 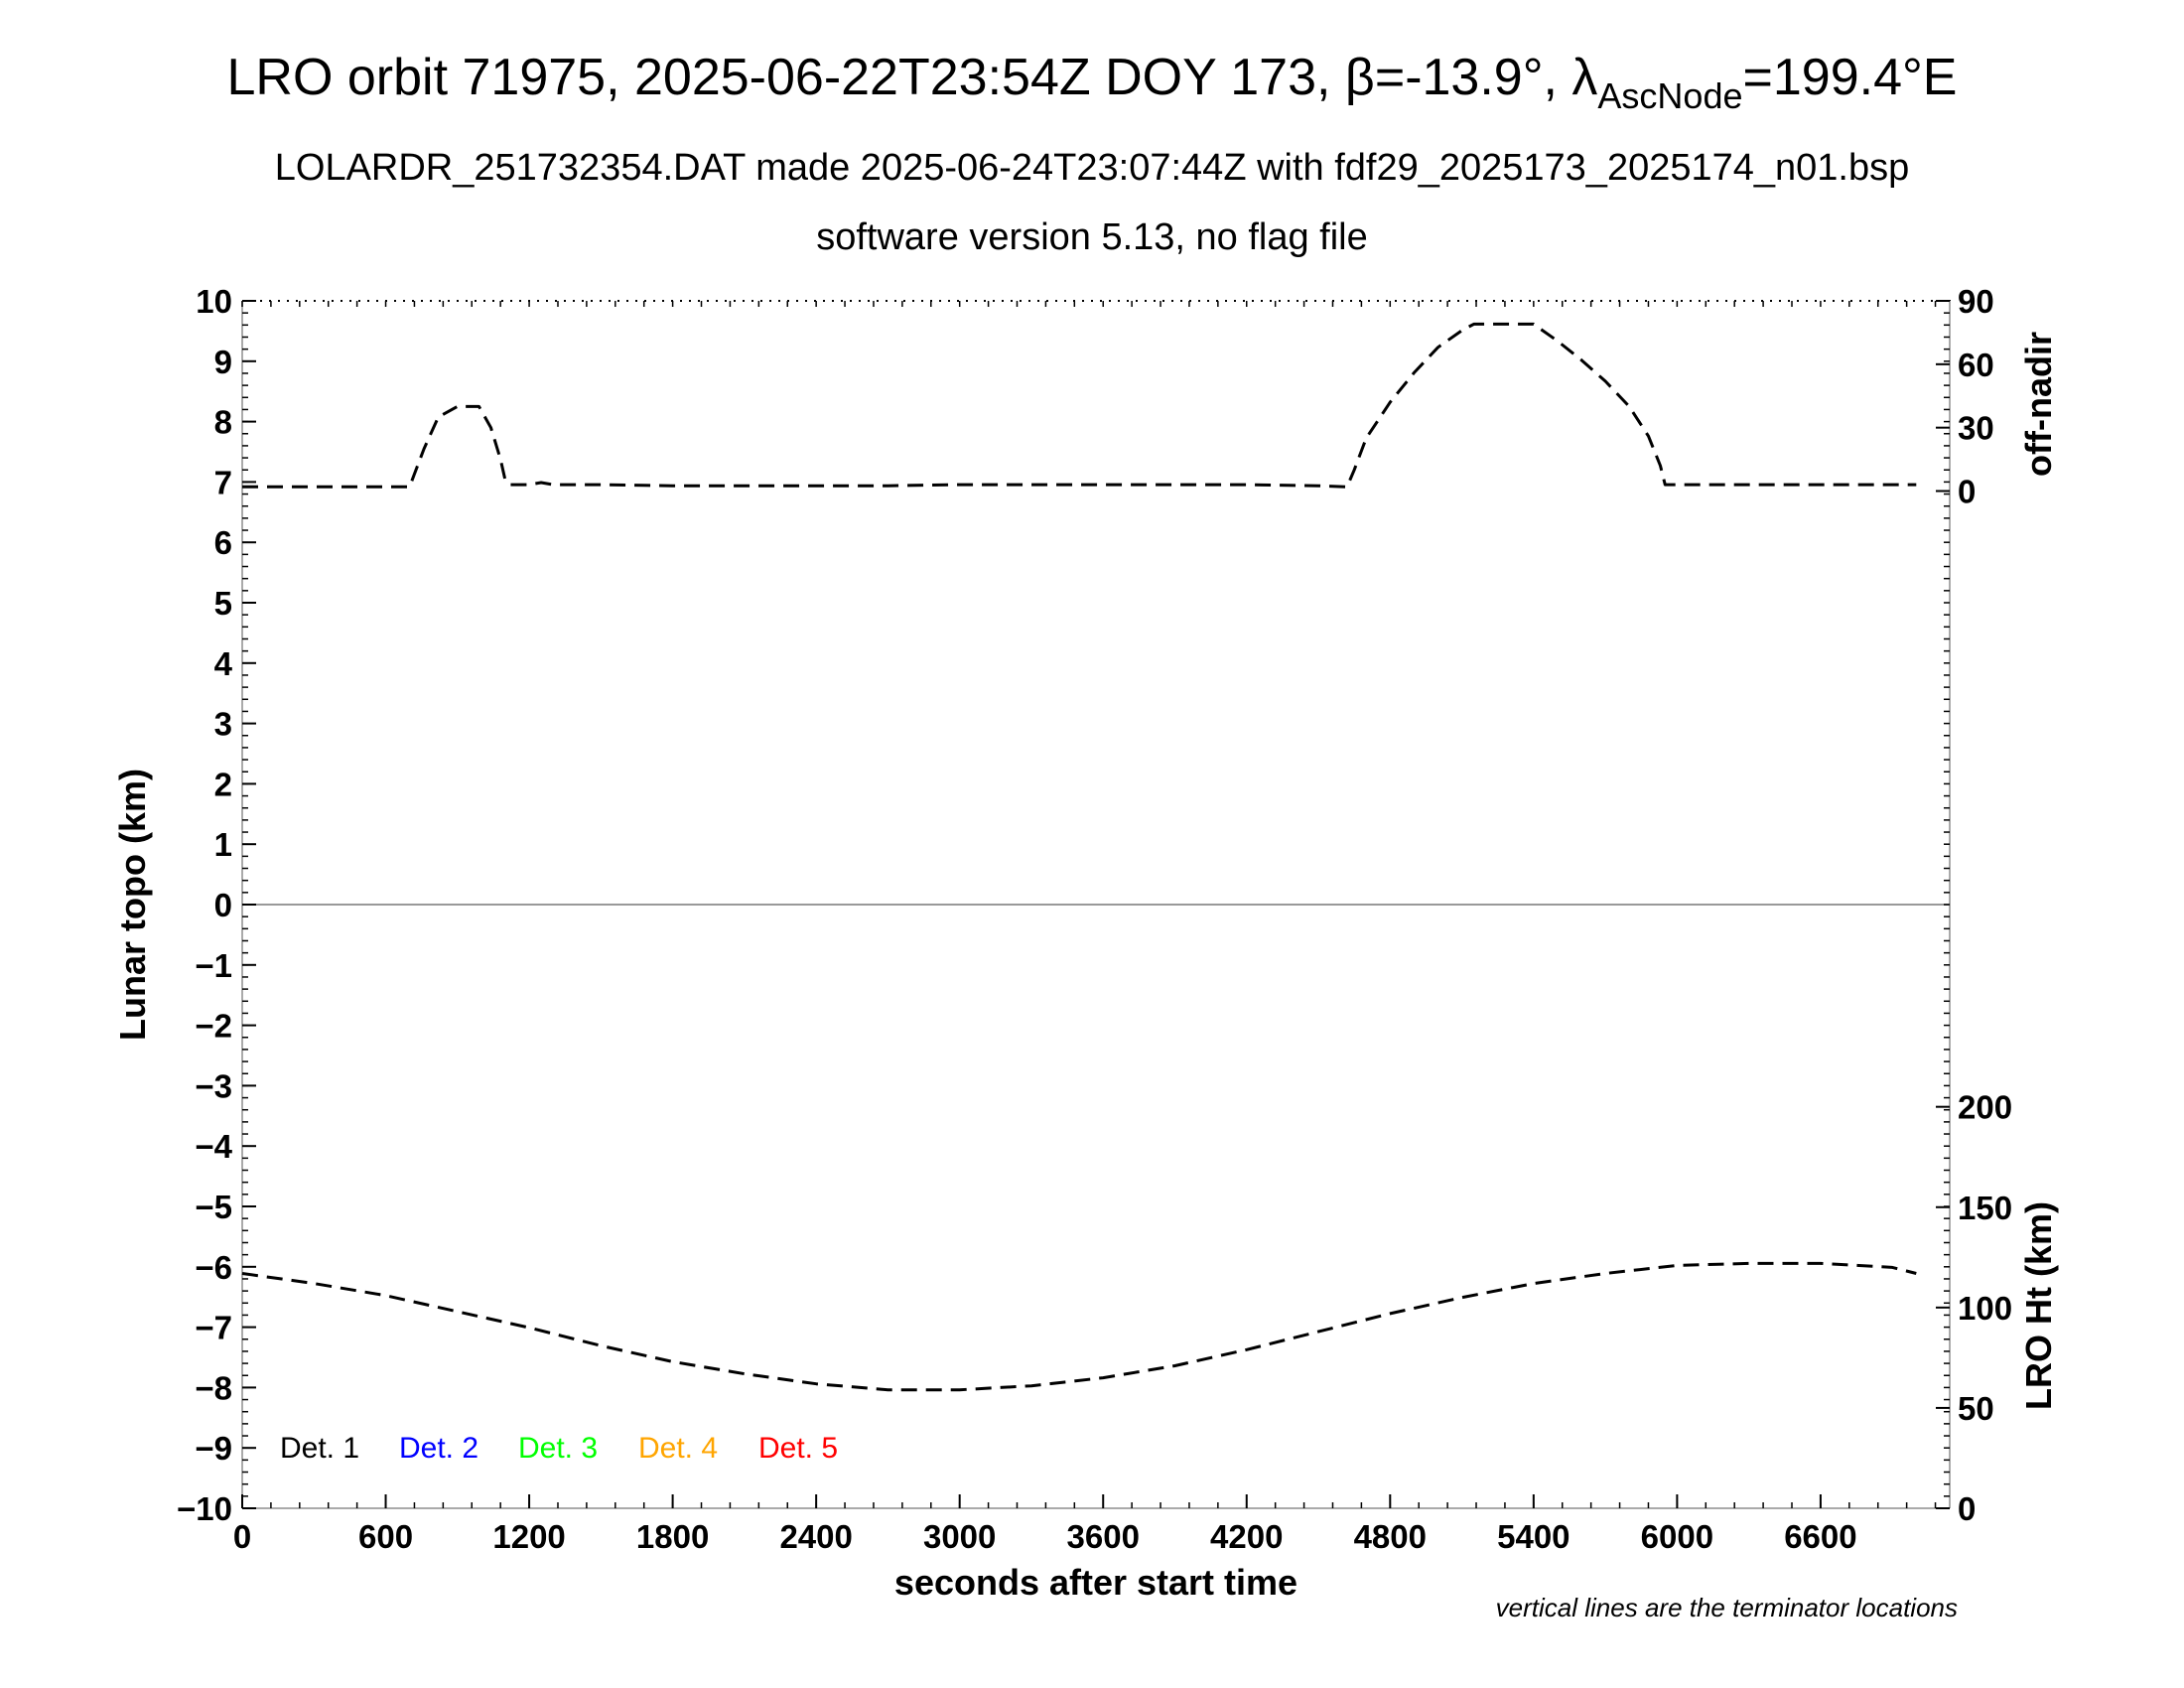 What do you see at coordinates (213, 1085) in the screenshot?
I see `y-tick-label: −3` at bounding box center [213, 1085].